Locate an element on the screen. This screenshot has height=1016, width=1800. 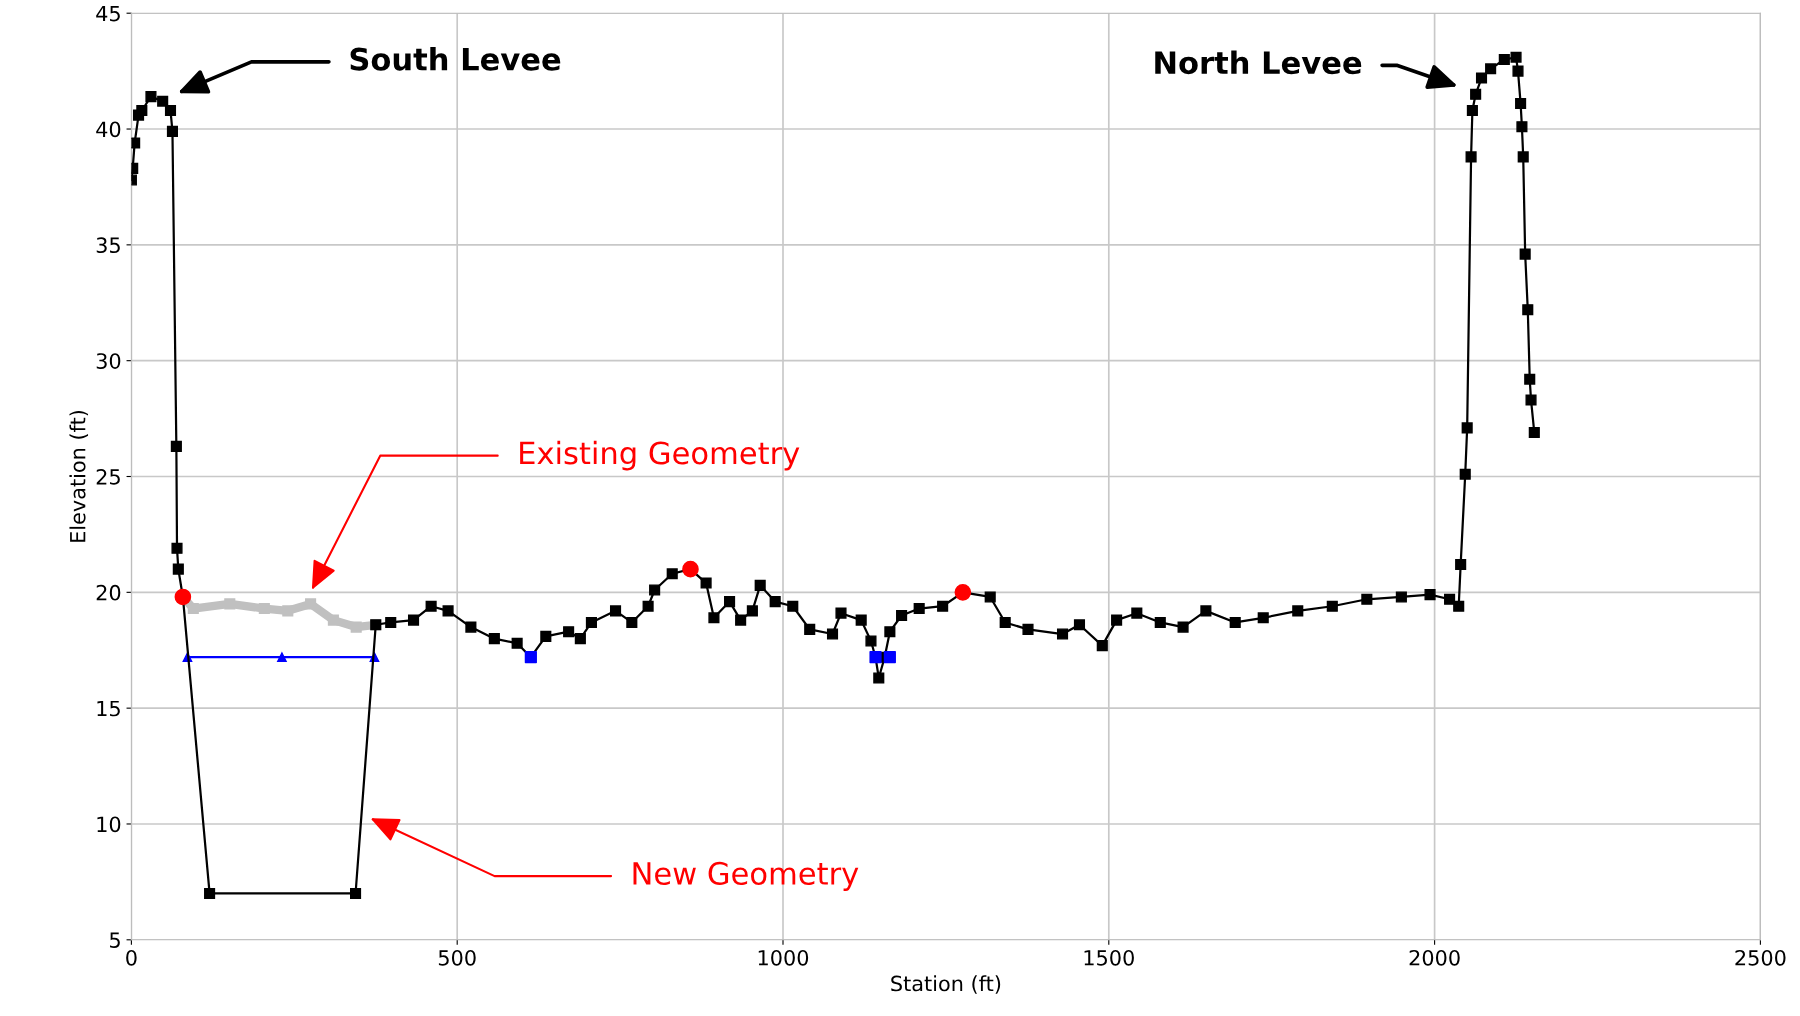
x-tick-label: 2500 is located at coordinates (1760, 957).